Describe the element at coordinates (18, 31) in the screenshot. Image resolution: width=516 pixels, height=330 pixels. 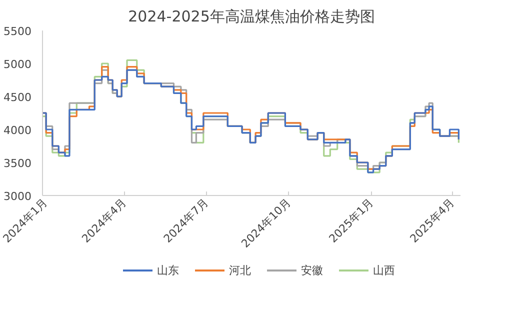
I see `y-tick-label: 5500` at that location.